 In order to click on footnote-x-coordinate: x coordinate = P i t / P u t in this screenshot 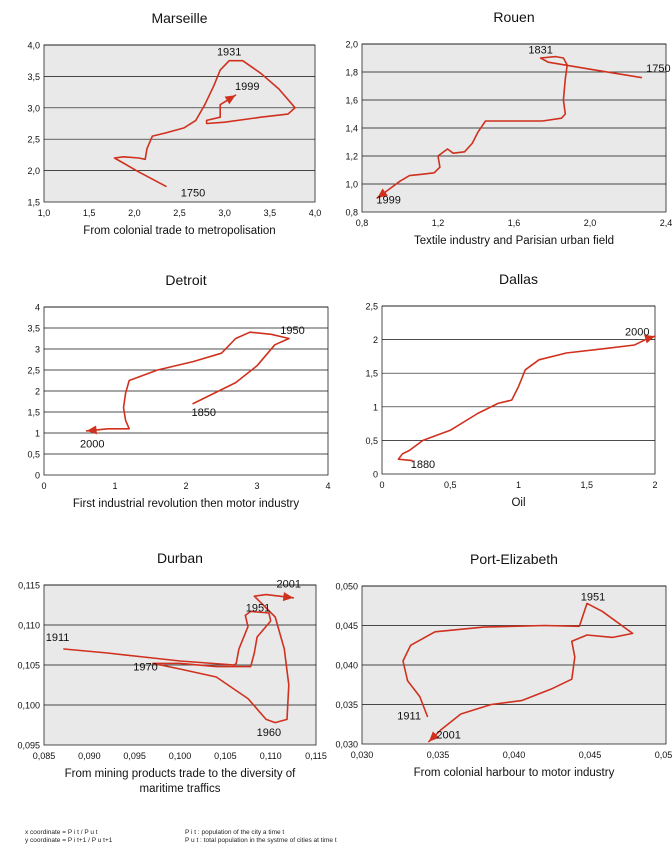, I will do `click(61, 832)`.